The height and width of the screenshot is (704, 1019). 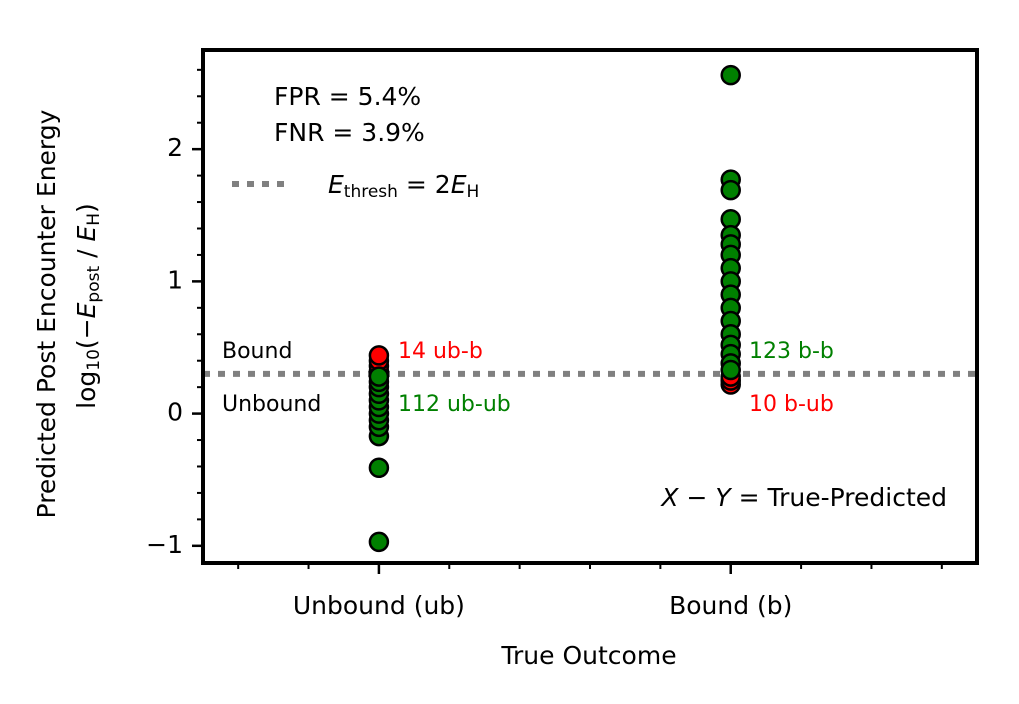 What do you see at coordinates (730, 605) in the screenshot?
I see `x-tick-label: Bound (b)` at bounding box center [730, 605].